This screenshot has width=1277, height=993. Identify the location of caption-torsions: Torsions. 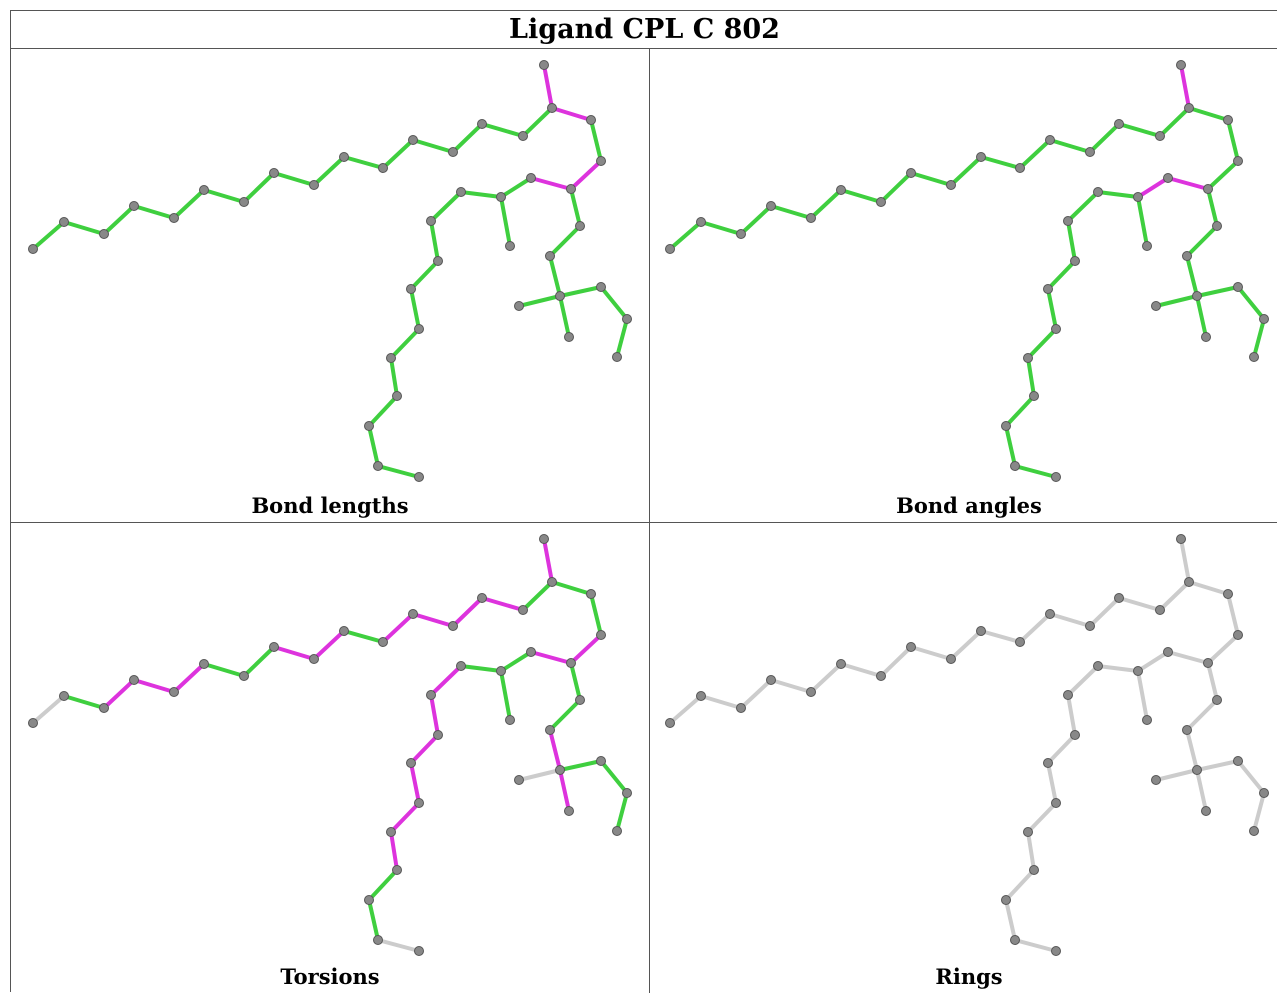
(330, 976).